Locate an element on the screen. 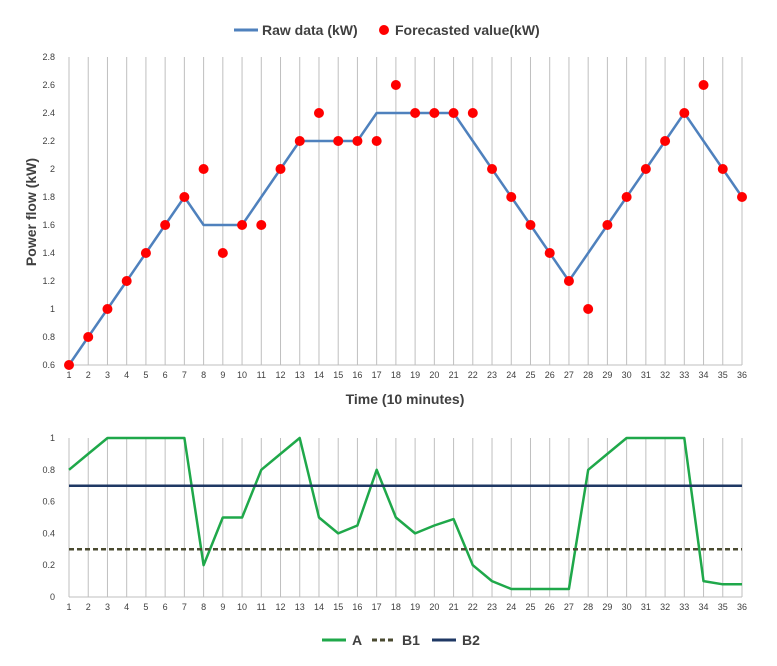 This screenshot has width=777, height=666. top-x-tick-label: 27 is located at coordinates (569, 375).